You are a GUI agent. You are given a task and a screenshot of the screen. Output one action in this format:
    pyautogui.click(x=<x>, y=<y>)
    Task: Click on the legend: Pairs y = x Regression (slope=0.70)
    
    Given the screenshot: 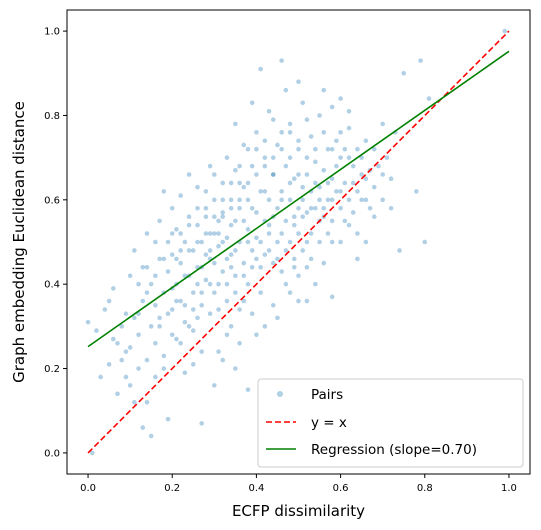 What is the action you would take?
    pyautogui.click(x=390, y=423)
    